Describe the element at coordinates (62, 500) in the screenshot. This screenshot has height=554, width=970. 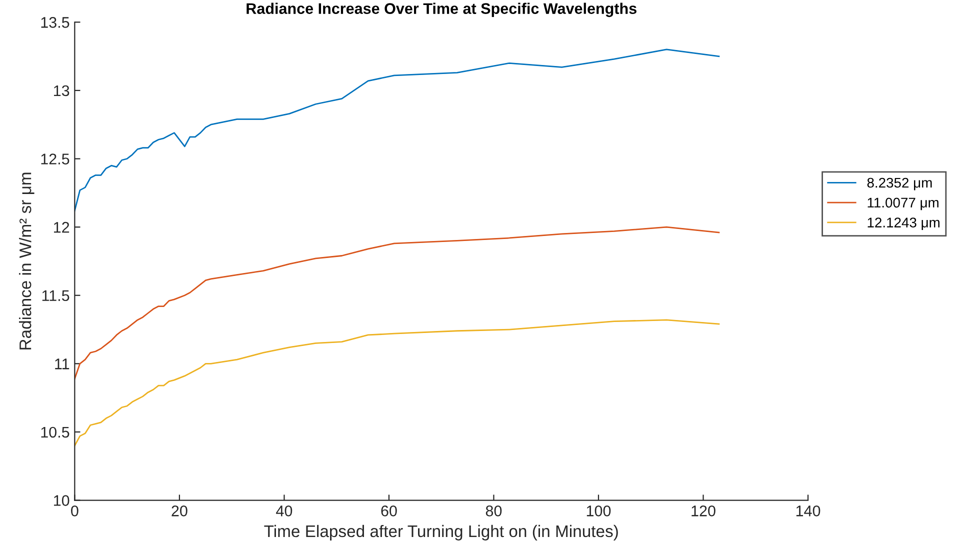
I see `y-tick-label: 10` at that location.